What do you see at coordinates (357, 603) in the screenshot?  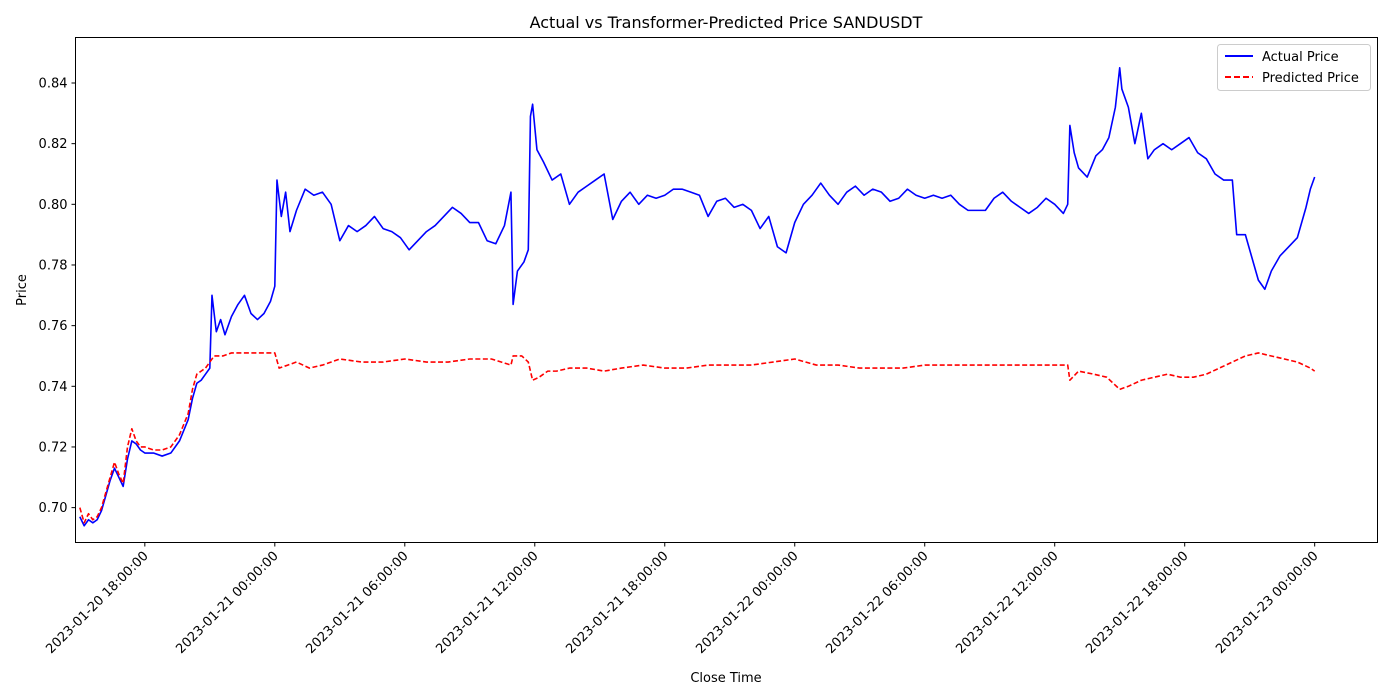 I see `x-tick-label: 2023-01-21 06:00:00` at bounding box center [357, 603].